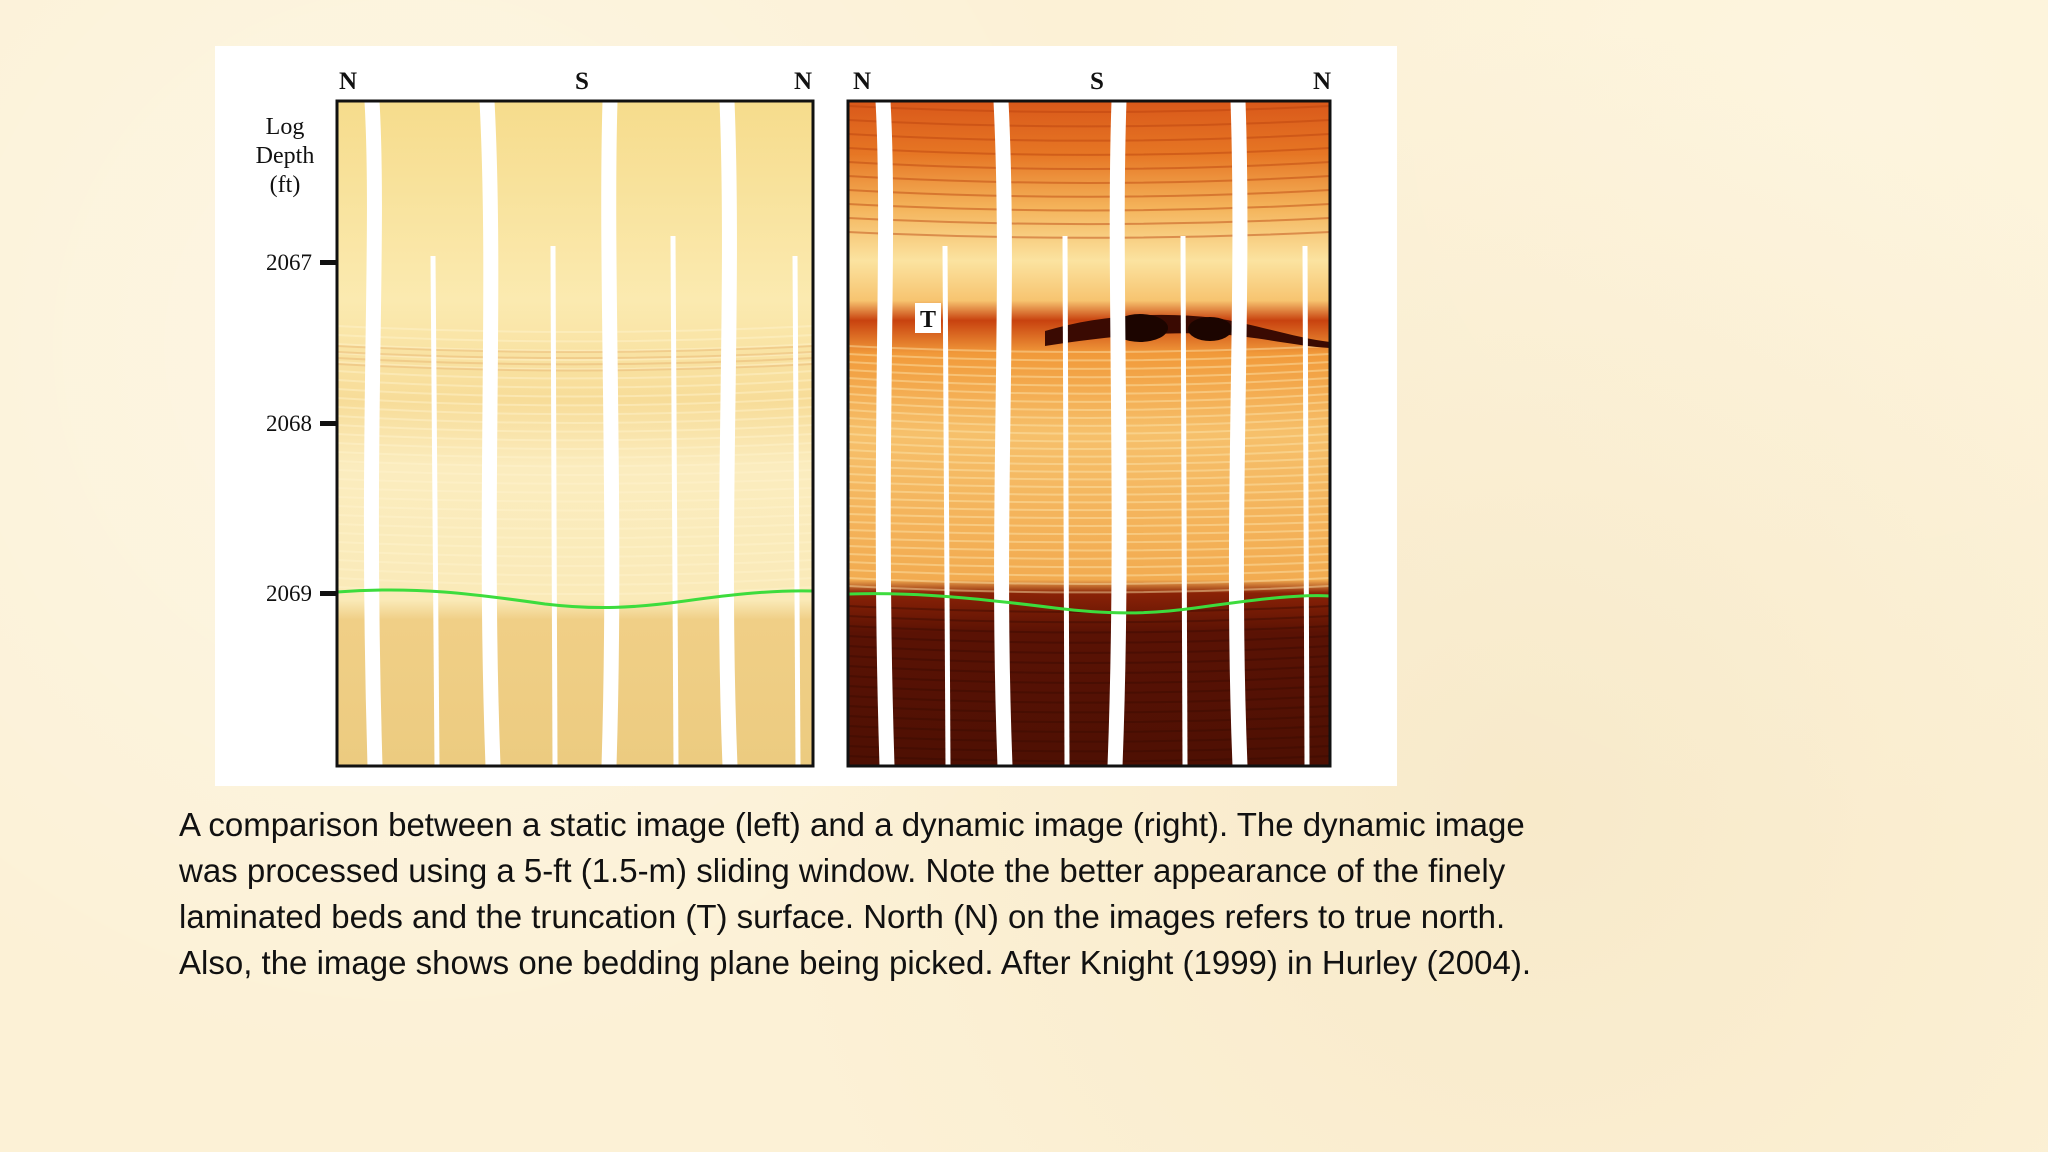 The height and width of the screenshot is (1152, 2048). I want to click on truncation-label-box, so click(928, 318).